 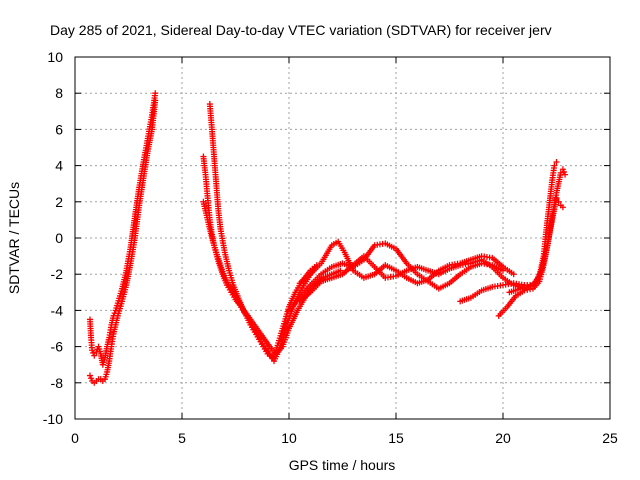 I want to click on y-tick-label: 2, so click(x=59, y=202).